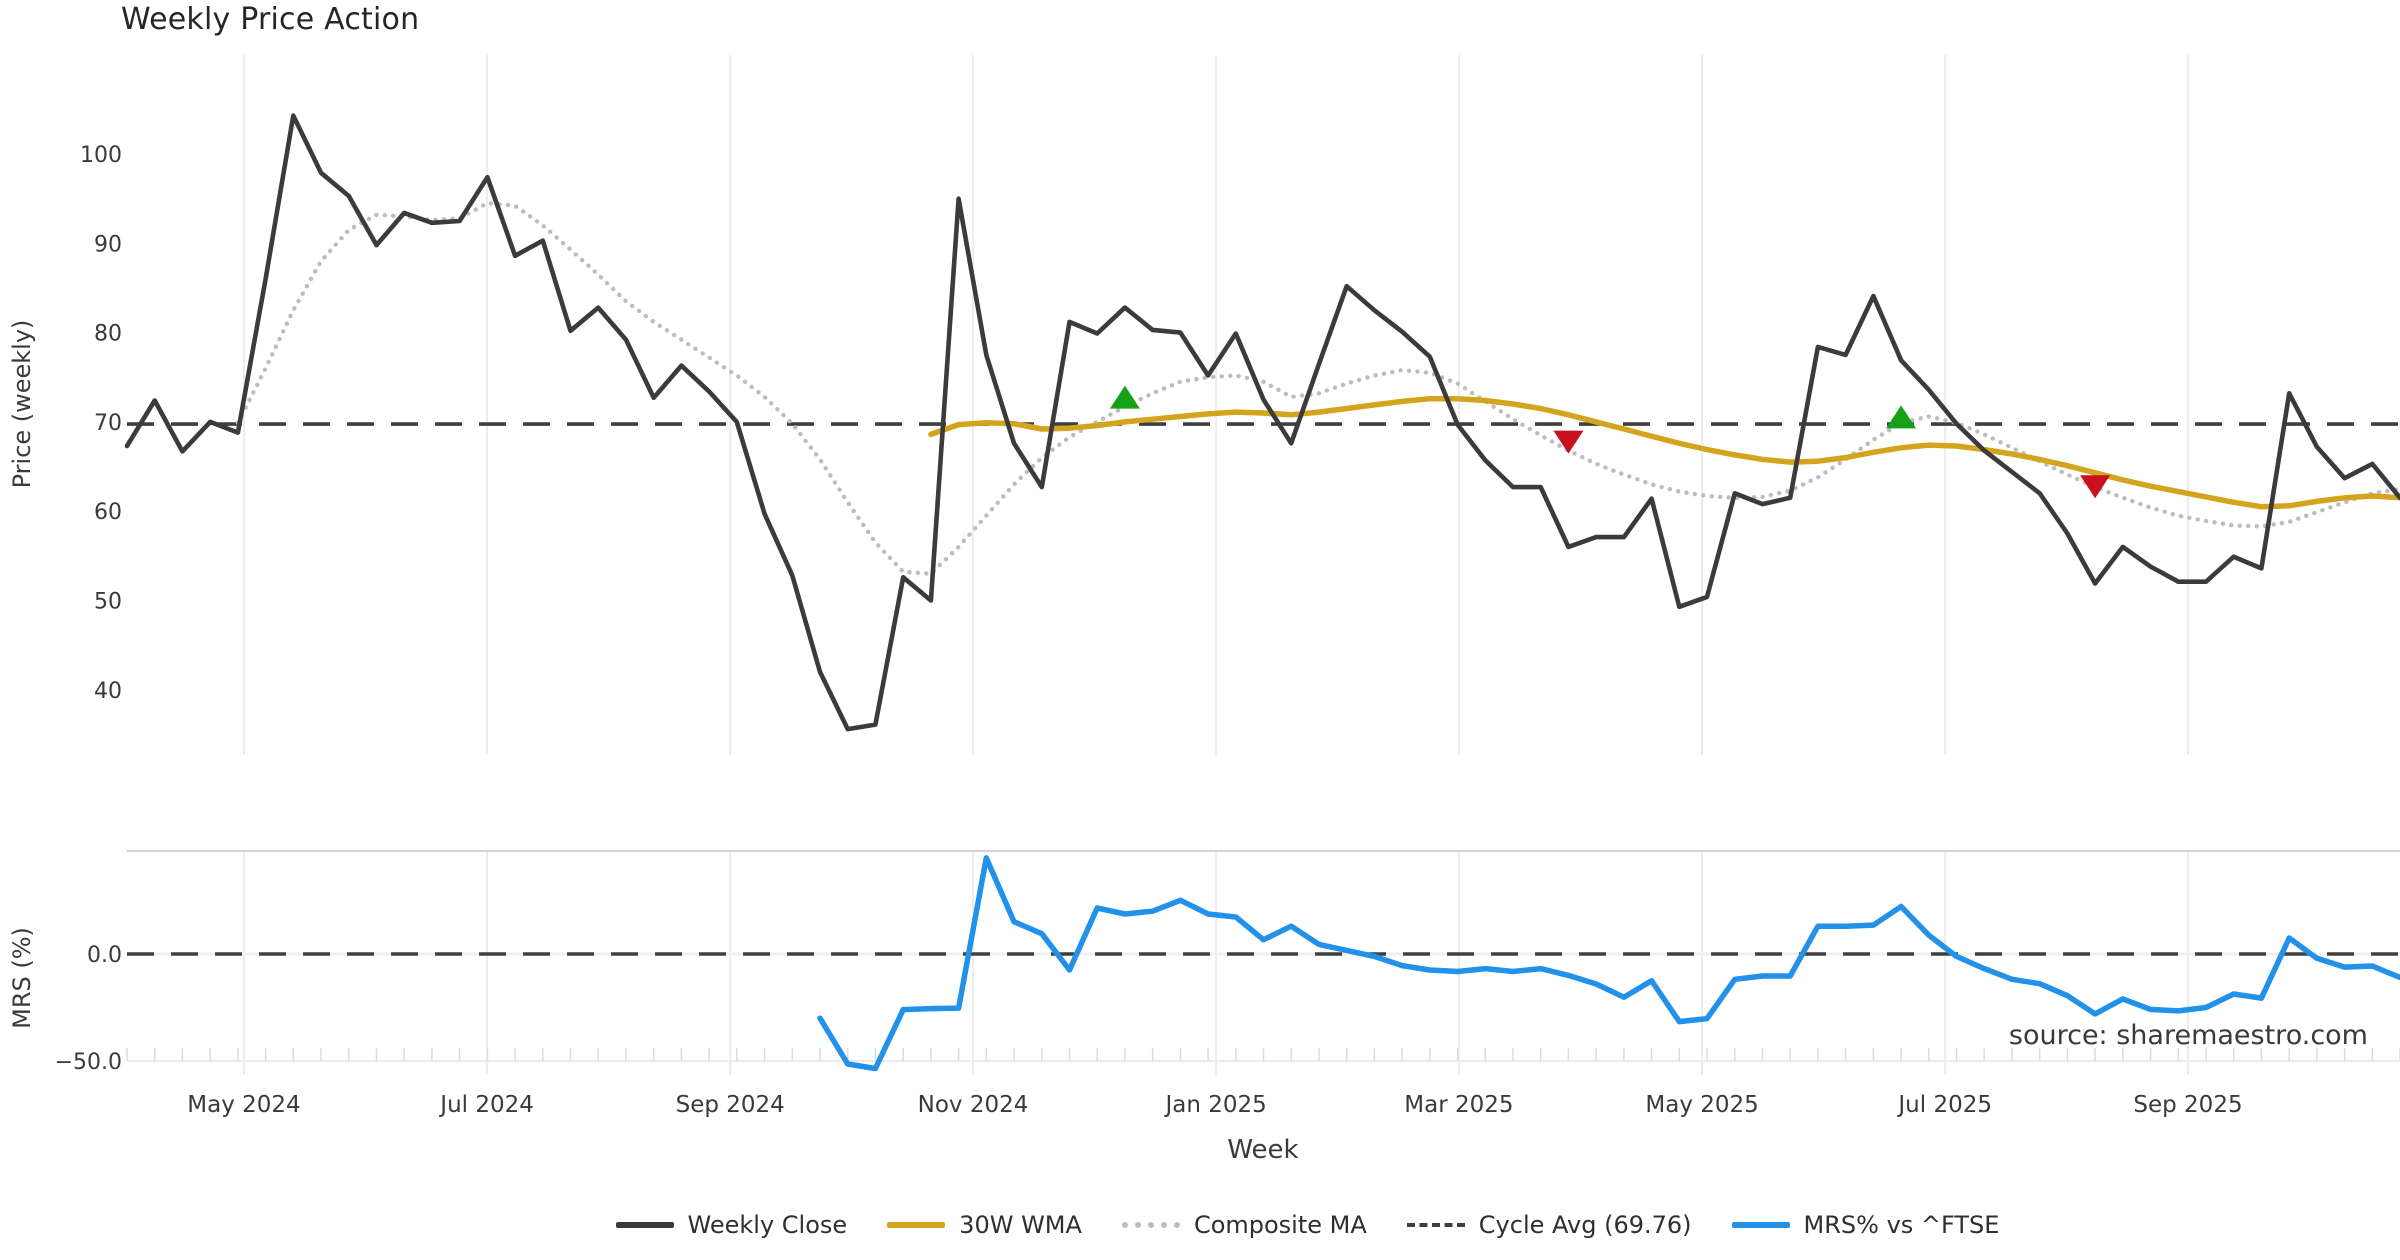 The width and height of the screenshot is (2400, 1260). Describe the element at coordinates (644, 1225) in the screenshot. I see `weekly-close-swatch` at that location.